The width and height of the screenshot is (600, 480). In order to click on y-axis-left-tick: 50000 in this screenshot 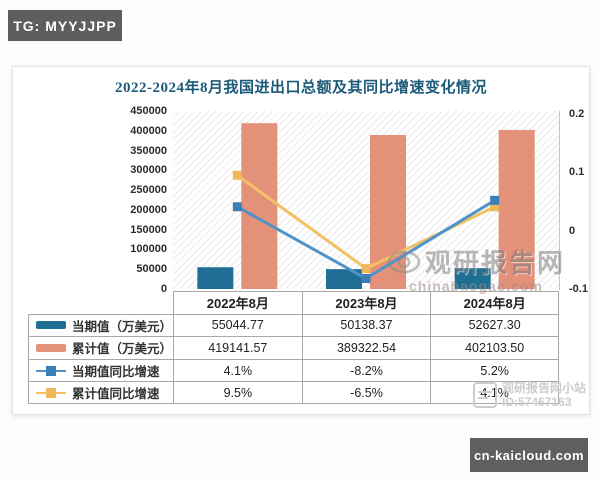, I will do `click(151, 269)`.